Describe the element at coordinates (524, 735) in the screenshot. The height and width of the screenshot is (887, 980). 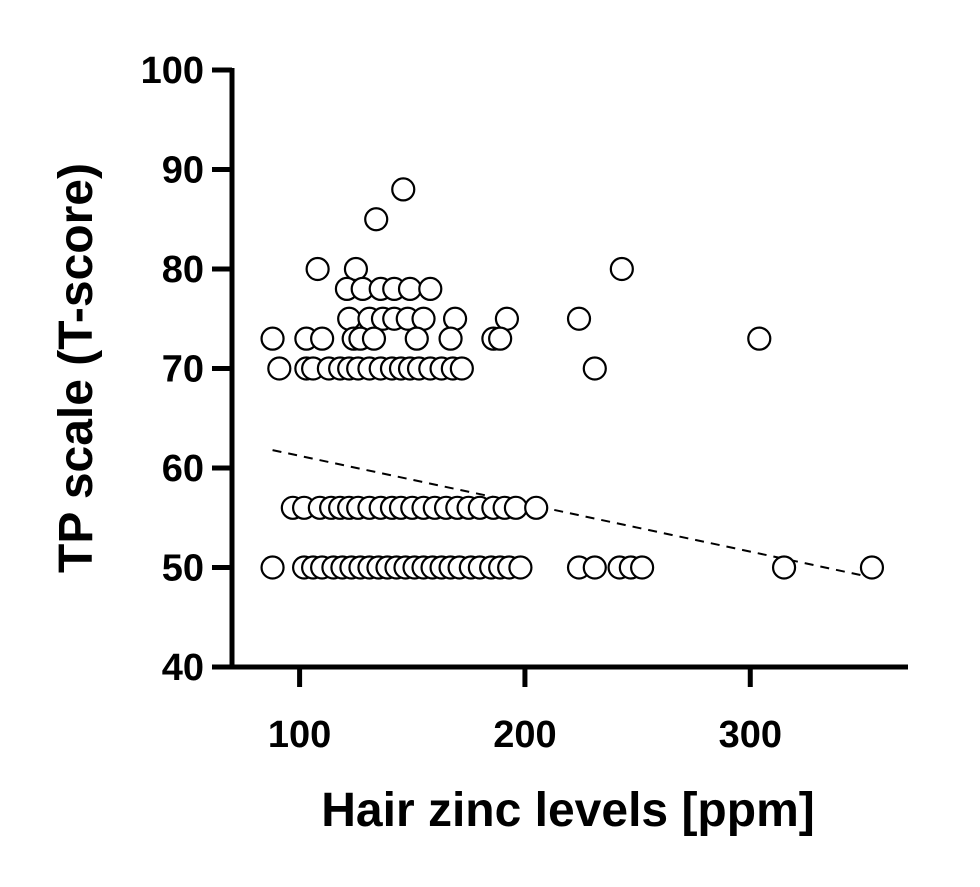
I see `x-tick-label: 200` at that location.